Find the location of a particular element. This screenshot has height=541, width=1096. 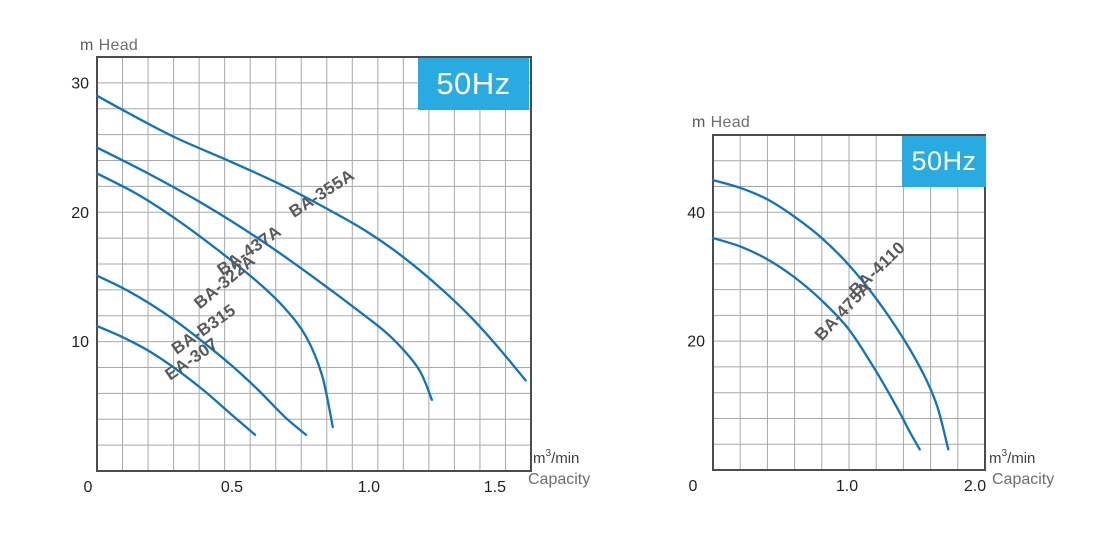

curve-label-BA-475A: BA-475A is located at coordinates (843, 311).